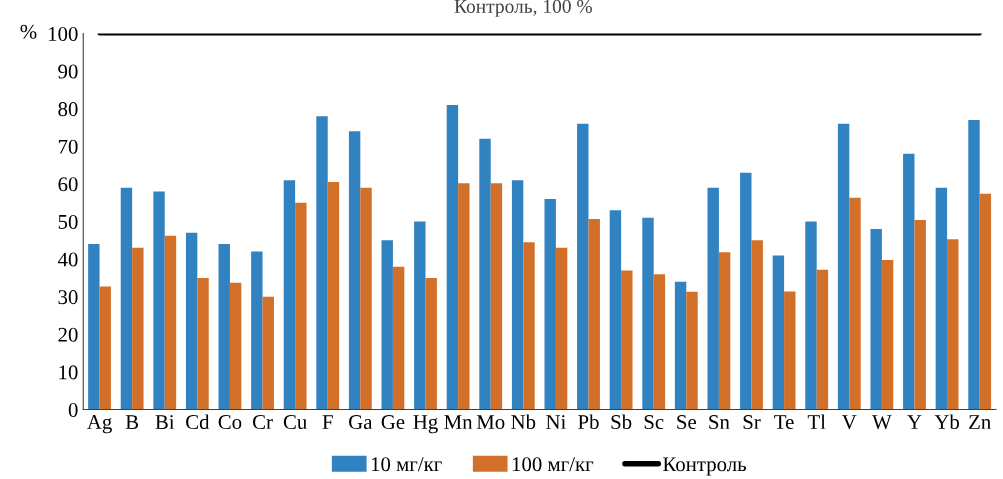 Image resolution: width=1003 pixels, height=479 pixels. What do you see at coordinates (849, 422) in the screenshot?
I see `x-tick-label: V` at bounding box center [849, 422].